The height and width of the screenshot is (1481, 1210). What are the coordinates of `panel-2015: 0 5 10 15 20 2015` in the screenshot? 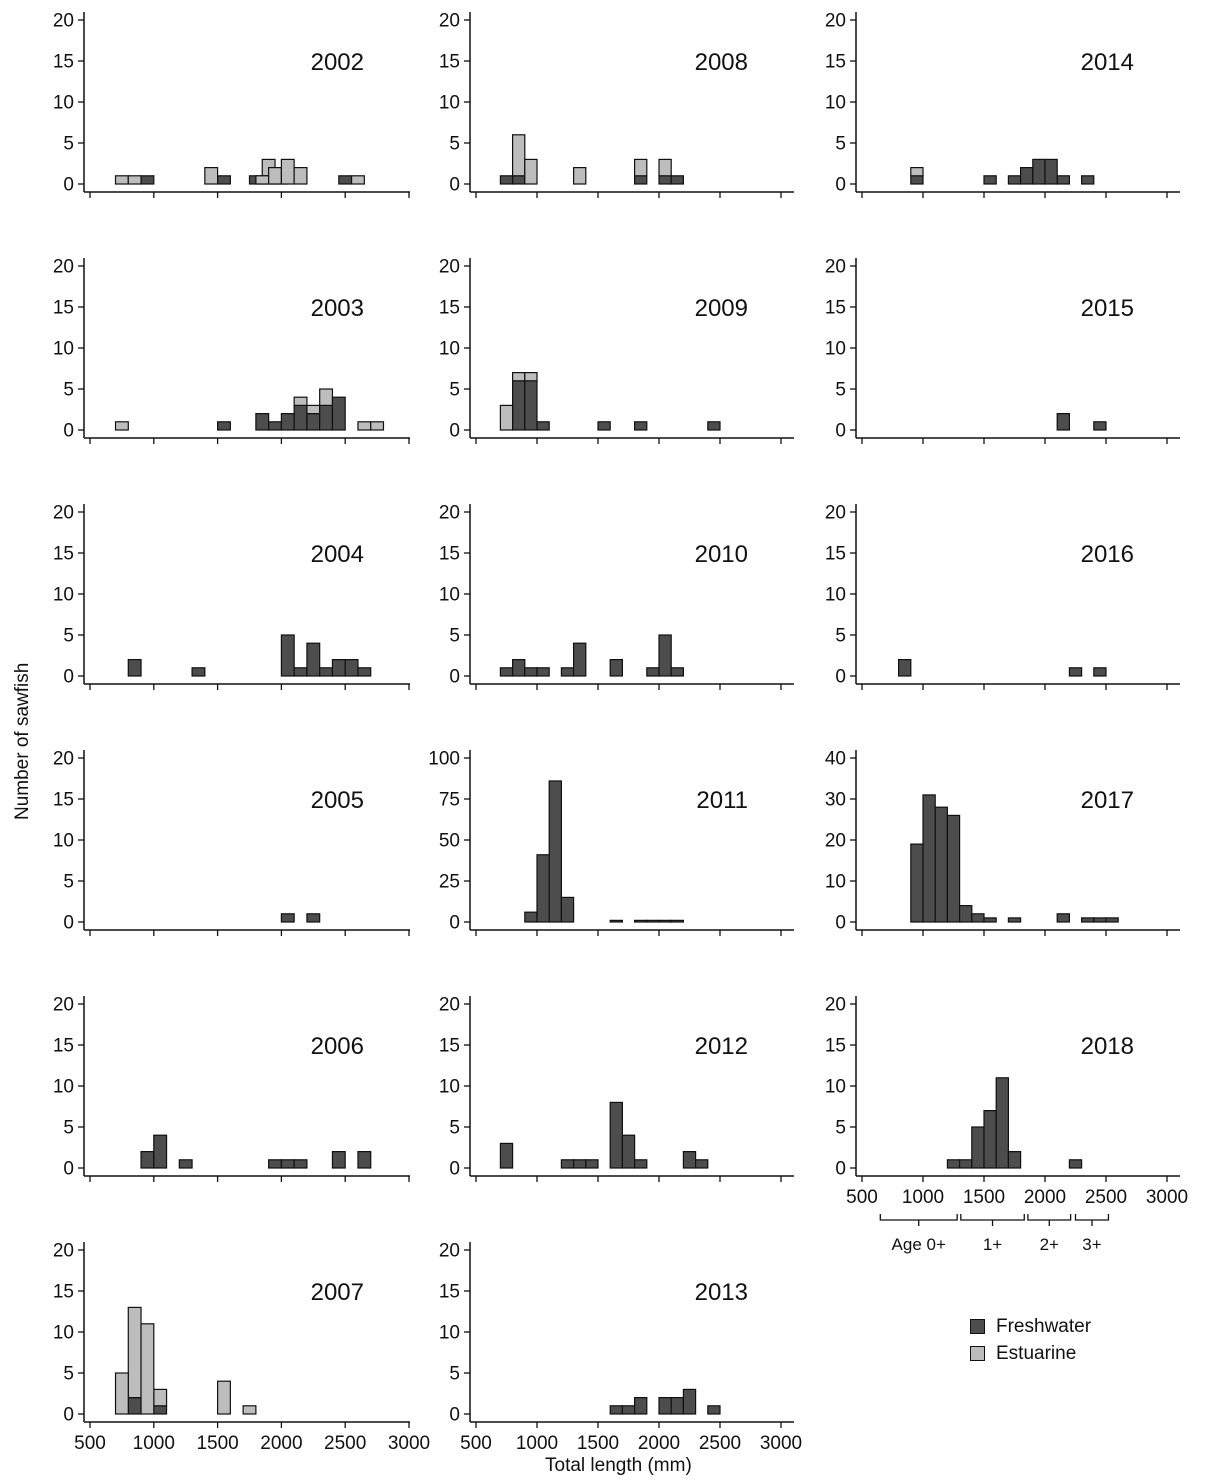 It's located at (1002, 350).